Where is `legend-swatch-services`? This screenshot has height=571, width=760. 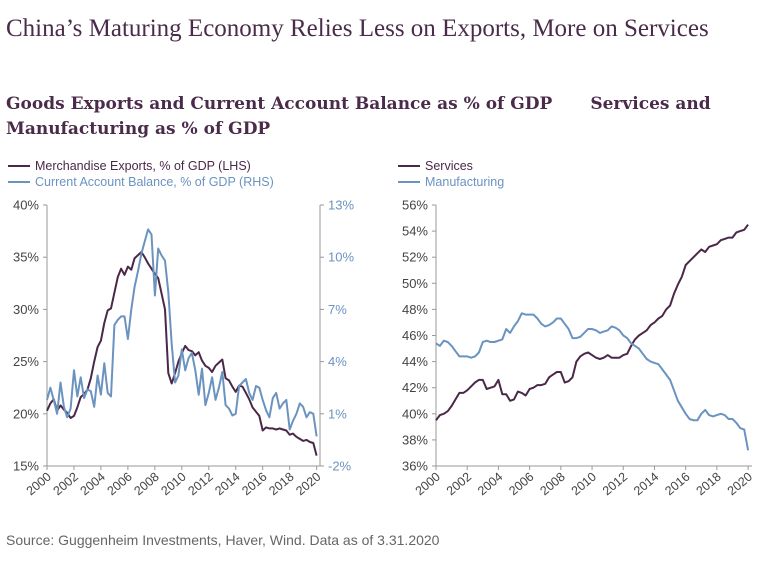 legend-swatch-services is located at coordinates (409, 166).